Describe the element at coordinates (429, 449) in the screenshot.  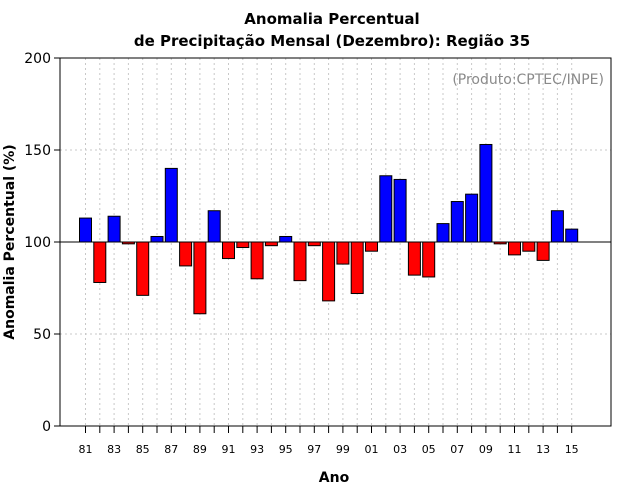
I see `x-tick-label: 05` at that location.